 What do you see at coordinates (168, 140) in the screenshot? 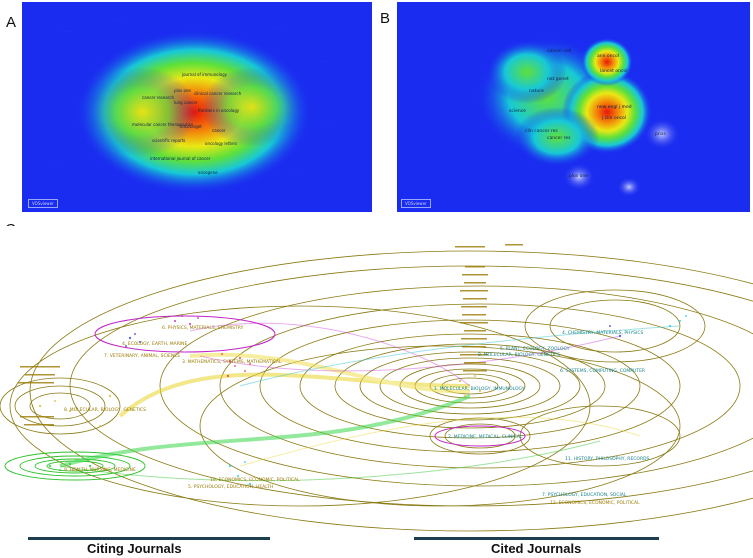
I see `label-a-9: scientific reports` at bounding box center [168, 140].